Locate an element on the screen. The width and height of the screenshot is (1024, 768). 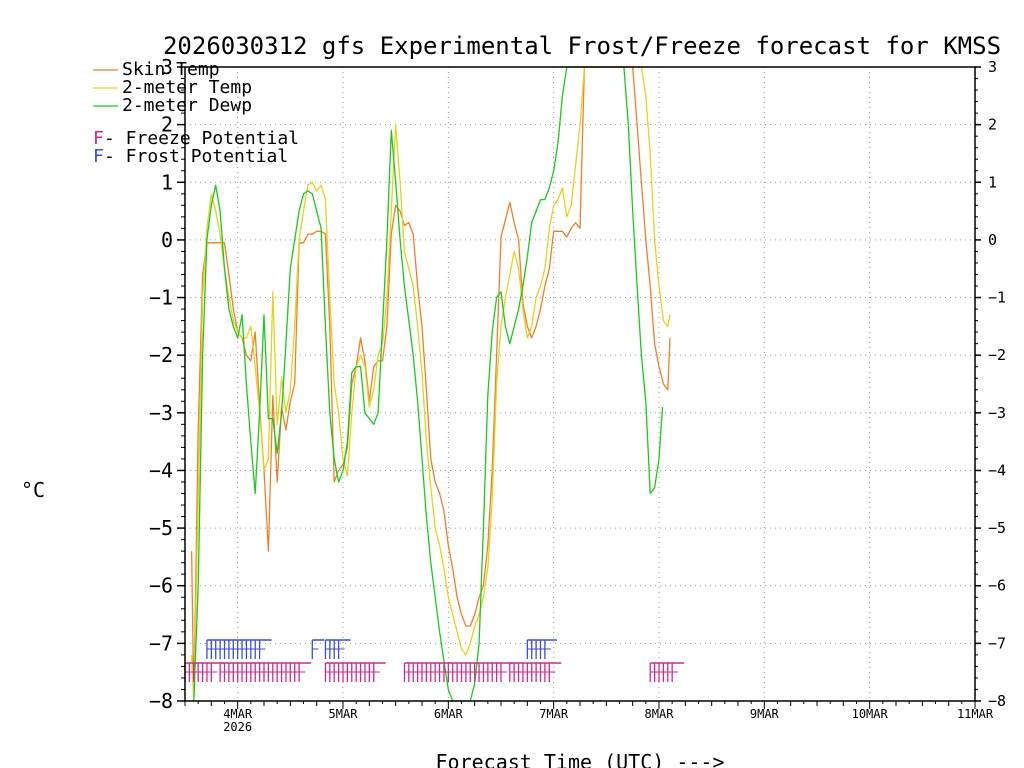
y-tick-label-left: −2 is located at coordinates (161, 355).